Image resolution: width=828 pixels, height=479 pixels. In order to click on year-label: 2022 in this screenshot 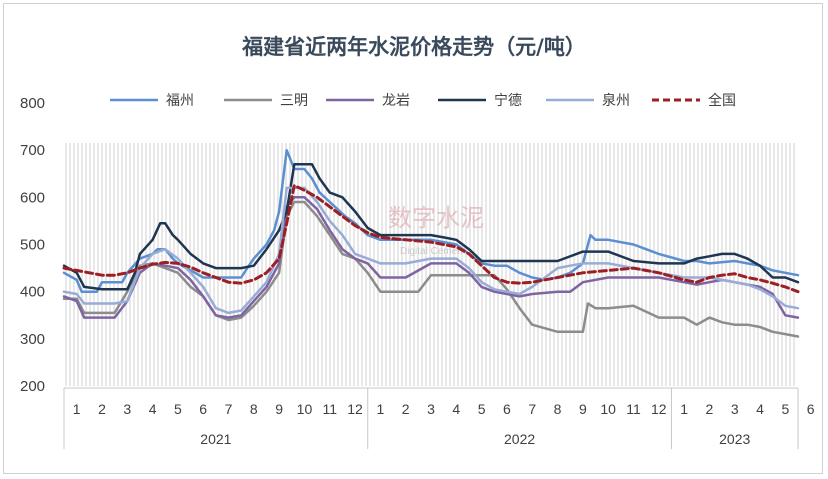, I will do `click(519, 439)`.